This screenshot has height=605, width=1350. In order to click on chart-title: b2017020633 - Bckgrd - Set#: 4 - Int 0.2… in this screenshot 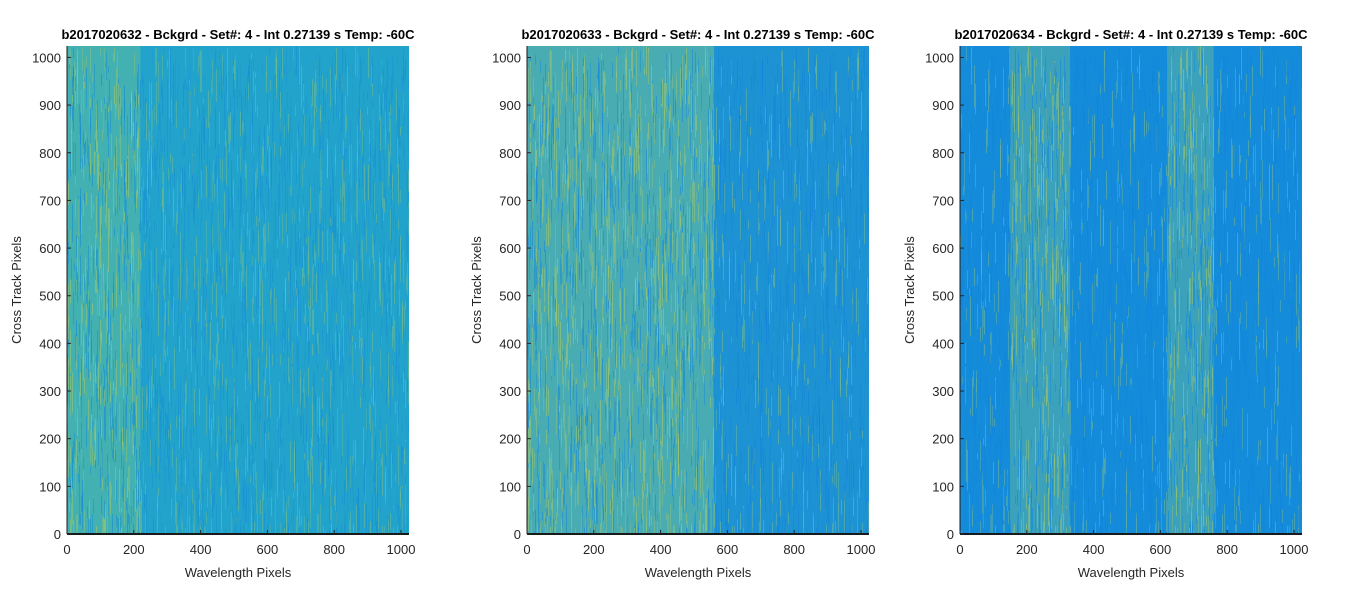, I will do `click(698, 34)`.